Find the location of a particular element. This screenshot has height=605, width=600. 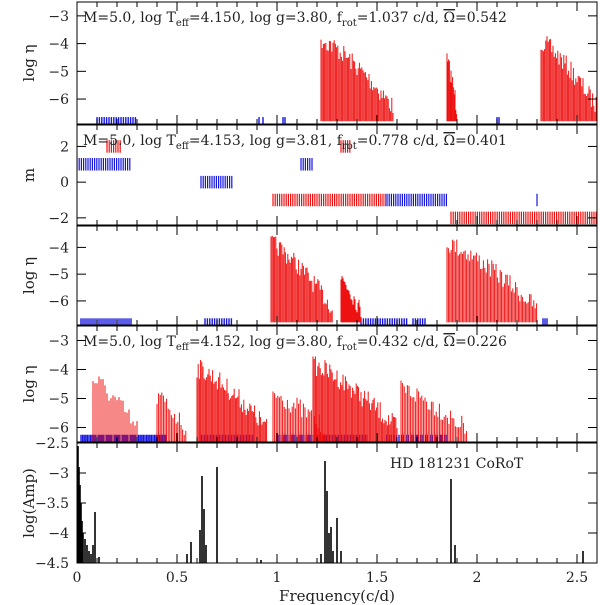

x-tick-label: 2.5 is located at coordinates (577, 578).